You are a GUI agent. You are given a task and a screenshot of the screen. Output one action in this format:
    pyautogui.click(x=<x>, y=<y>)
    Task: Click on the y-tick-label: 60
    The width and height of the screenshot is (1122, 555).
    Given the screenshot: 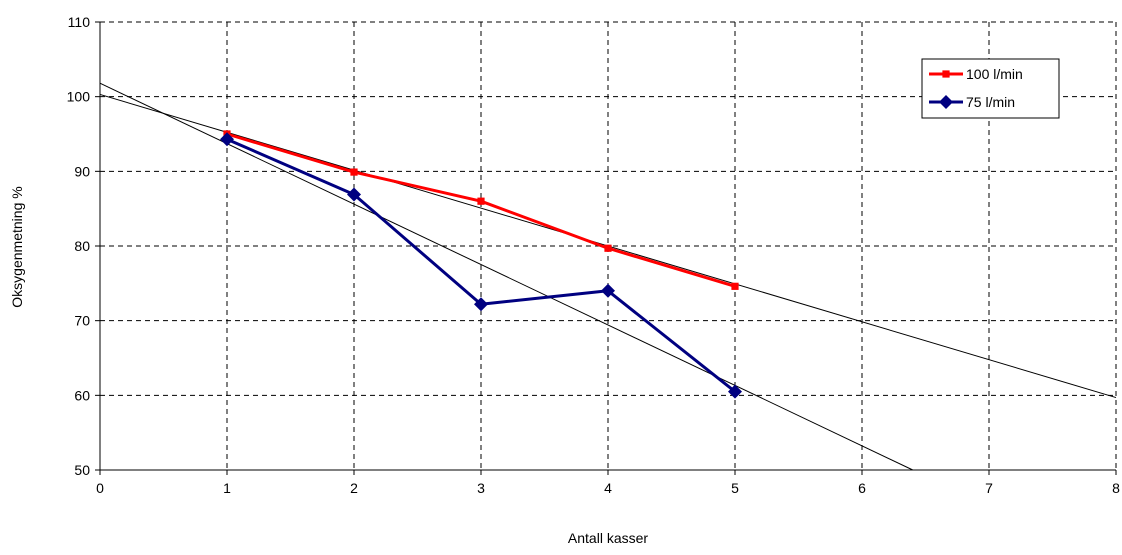 What is the action you would take?
    pyautogui.click(x=82, y=395)
    